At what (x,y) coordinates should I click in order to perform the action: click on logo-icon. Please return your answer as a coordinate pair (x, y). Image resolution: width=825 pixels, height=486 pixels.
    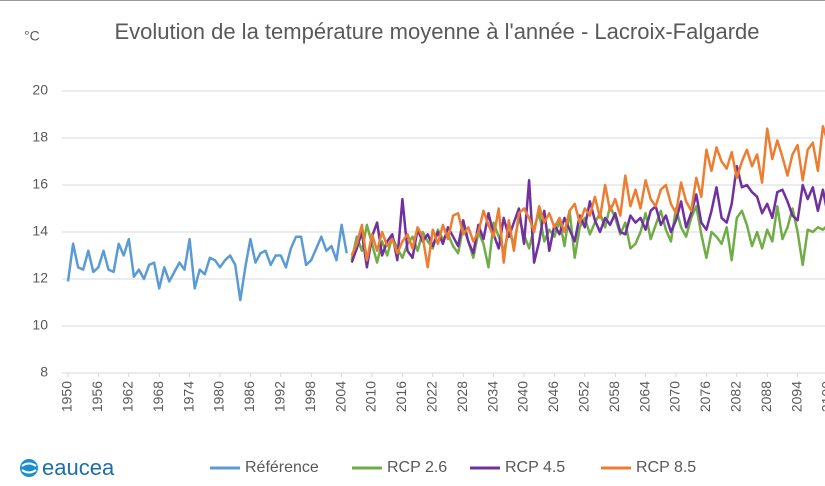
    Looking at the image, I should click on (29, 468).